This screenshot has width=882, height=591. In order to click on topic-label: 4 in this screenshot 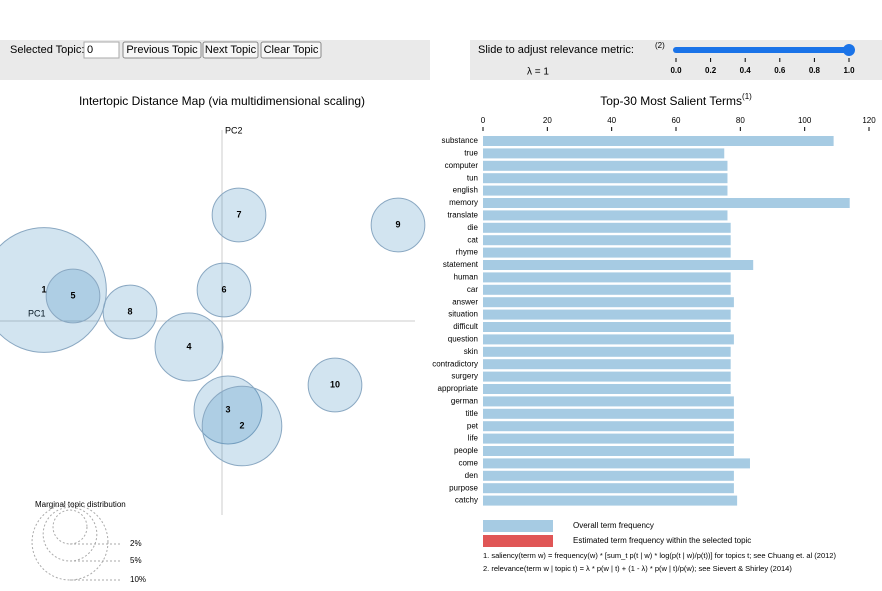, I will do `click(188, 346)`.